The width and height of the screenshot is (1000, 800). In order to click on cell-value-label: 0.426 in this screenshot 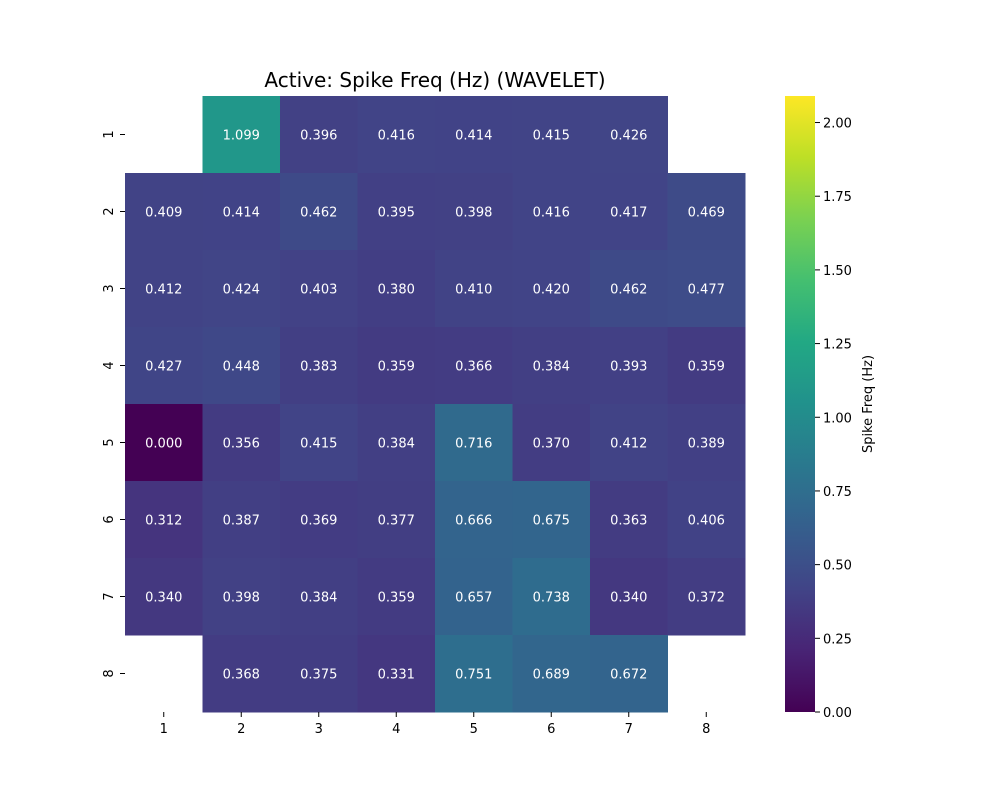, I will do `click(628, 136)`.